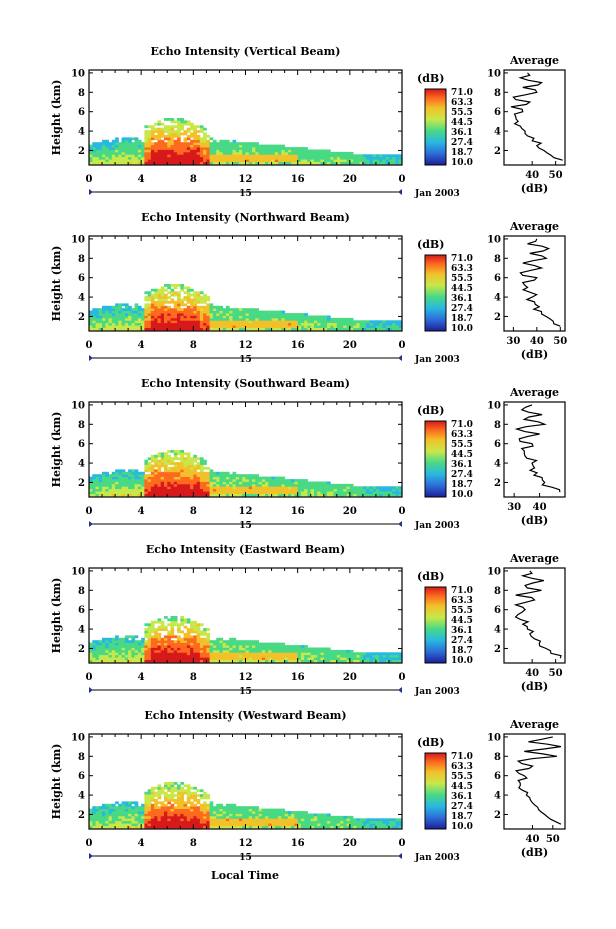 The height and width of the screenshot is (929, 616). I want to click on x-tick-label: 0, so click(89, 179).